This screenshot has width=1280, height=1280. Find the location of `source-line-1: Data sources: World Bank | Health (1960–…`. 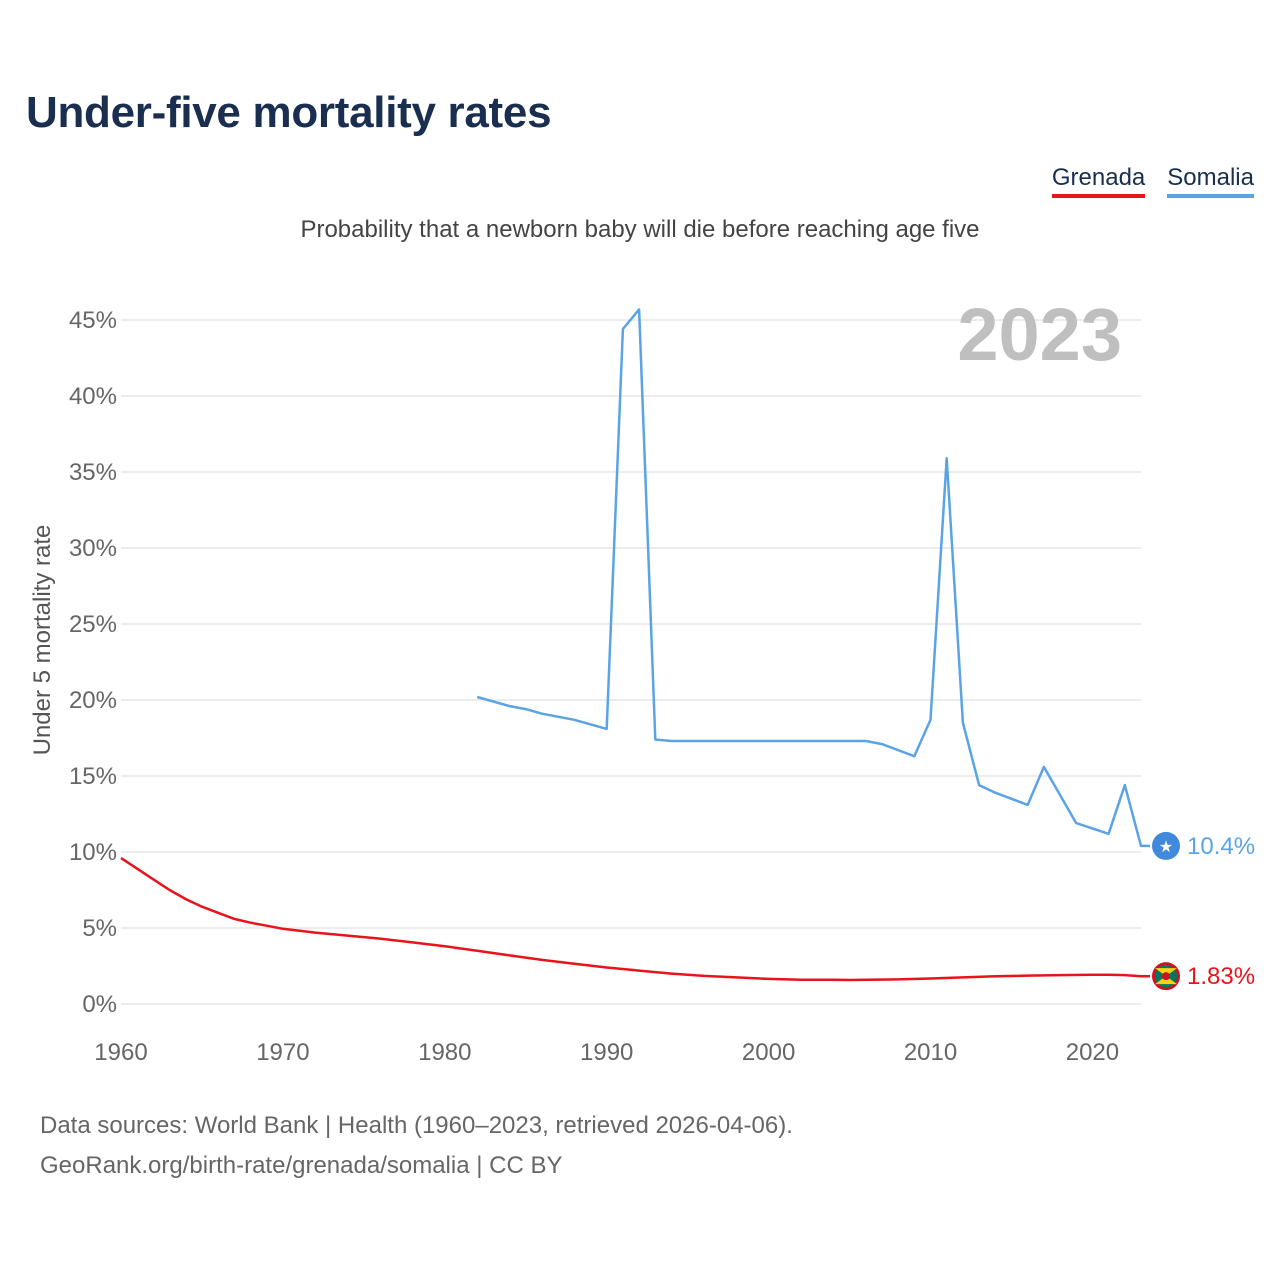

source-line-1: Data sources: World Bank | Health (1960–… is located at coordinates (416, 1125).